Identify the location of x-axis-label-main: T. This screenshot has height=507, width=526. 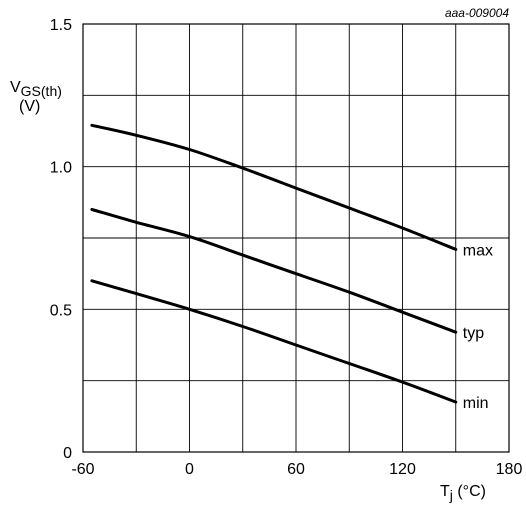
(445, 491).